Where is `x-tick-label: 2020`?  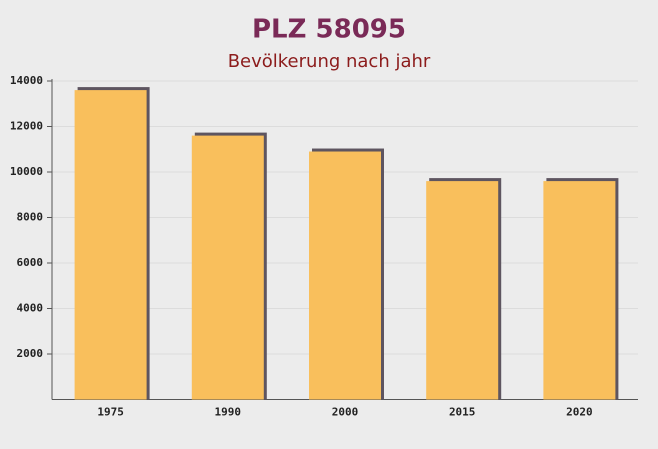
x-tick-label: 2020 is located at coordinates (579, 412).